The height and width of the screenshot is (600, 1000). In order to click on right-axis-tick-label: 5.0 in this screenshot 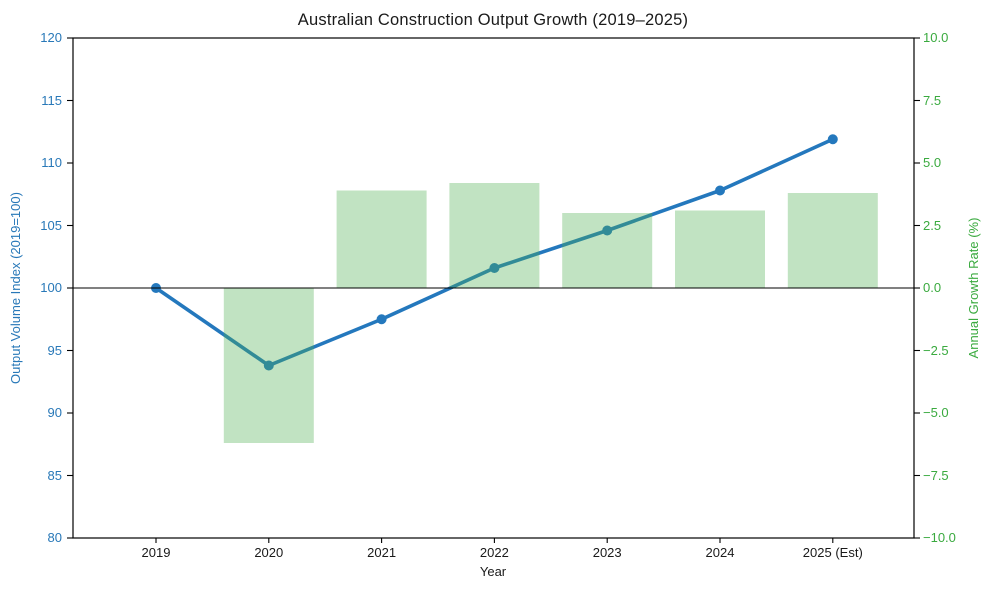, I will do `click(932, 162)`.